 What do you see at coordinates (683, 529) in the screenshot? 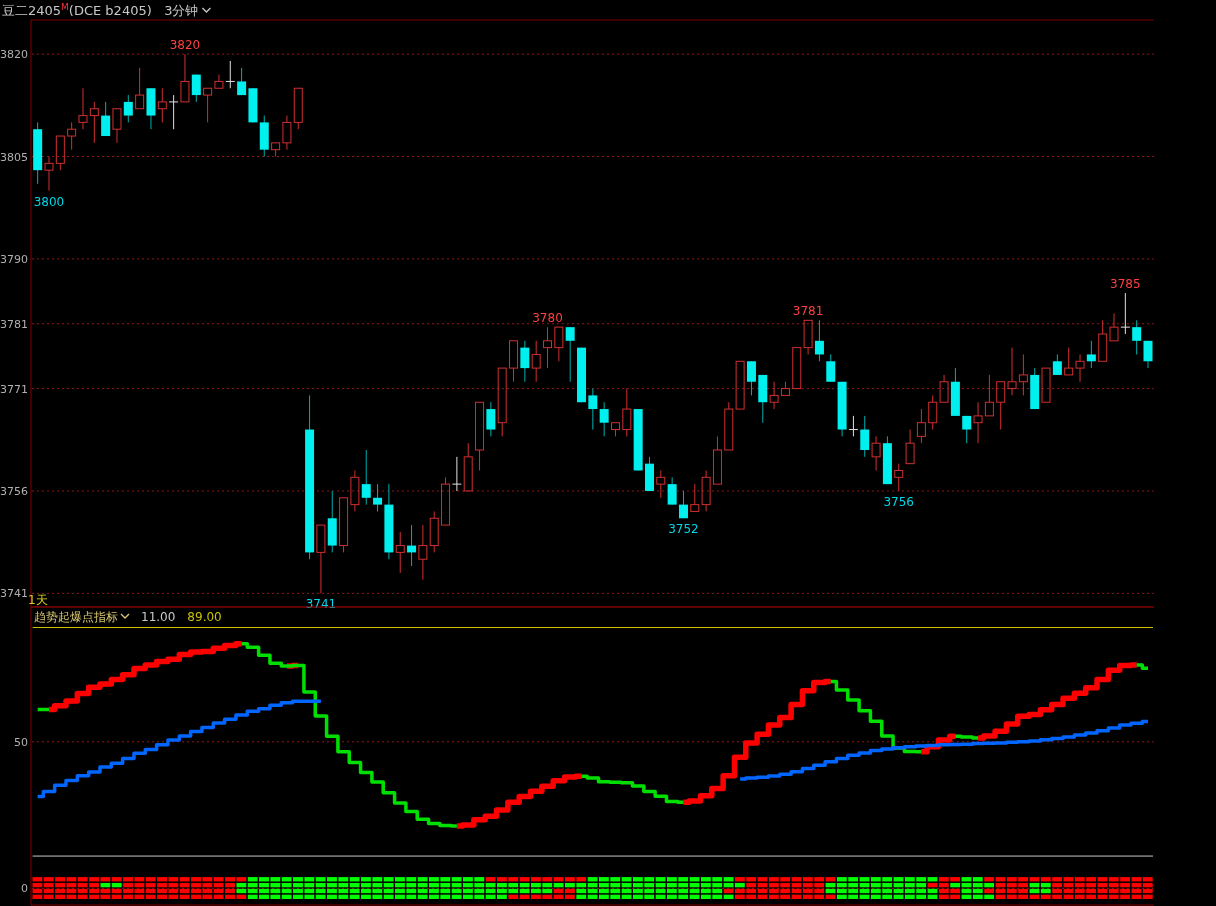
I see `text: 3752` at bounding box center [683, 529].